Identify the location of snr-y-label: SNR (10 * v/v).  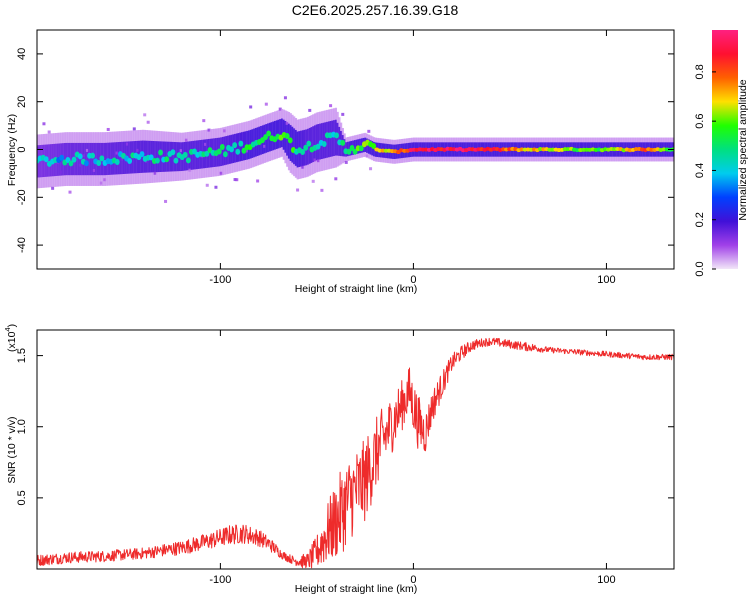
(12, 449).